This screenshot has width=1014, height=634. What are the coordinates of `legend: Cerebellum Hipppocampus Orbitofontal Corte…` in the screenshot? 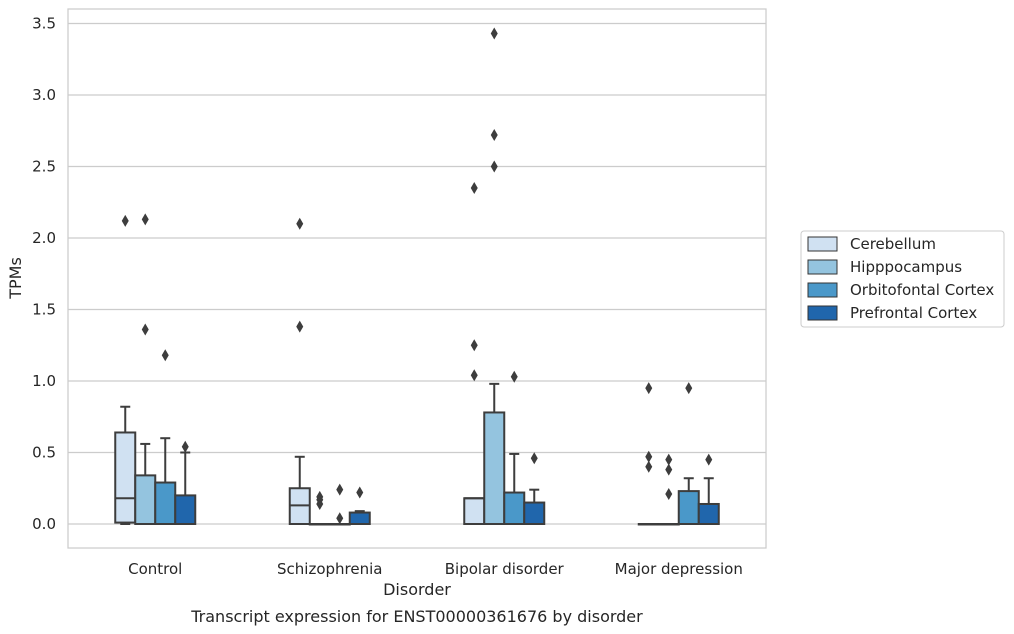 It's located at (902, 279).